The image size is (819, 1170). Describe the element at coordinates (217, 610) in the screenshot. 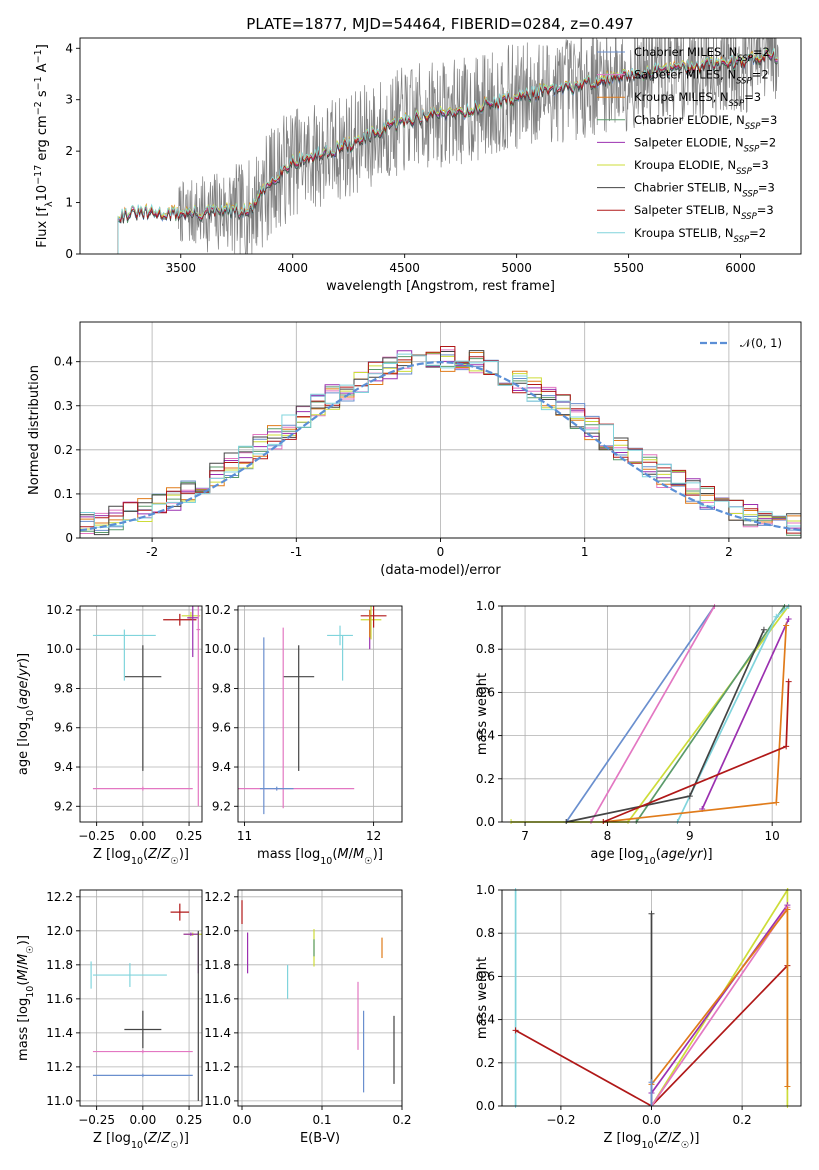

I see `y-tick-label: 10.2` at that location.